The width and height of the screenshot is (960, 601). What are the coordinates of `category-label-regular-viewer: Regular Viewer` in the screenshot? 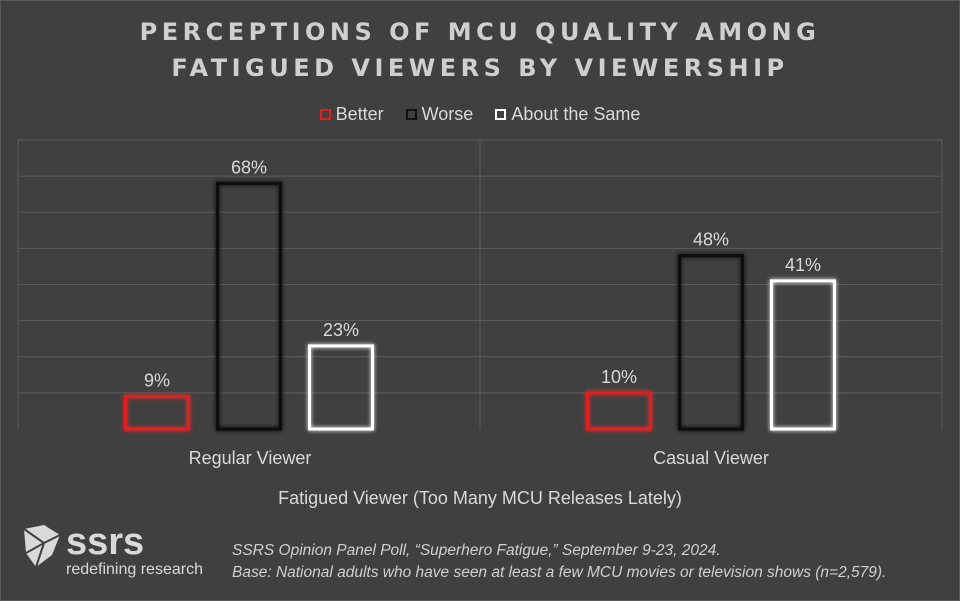 It's located at (250, 458).